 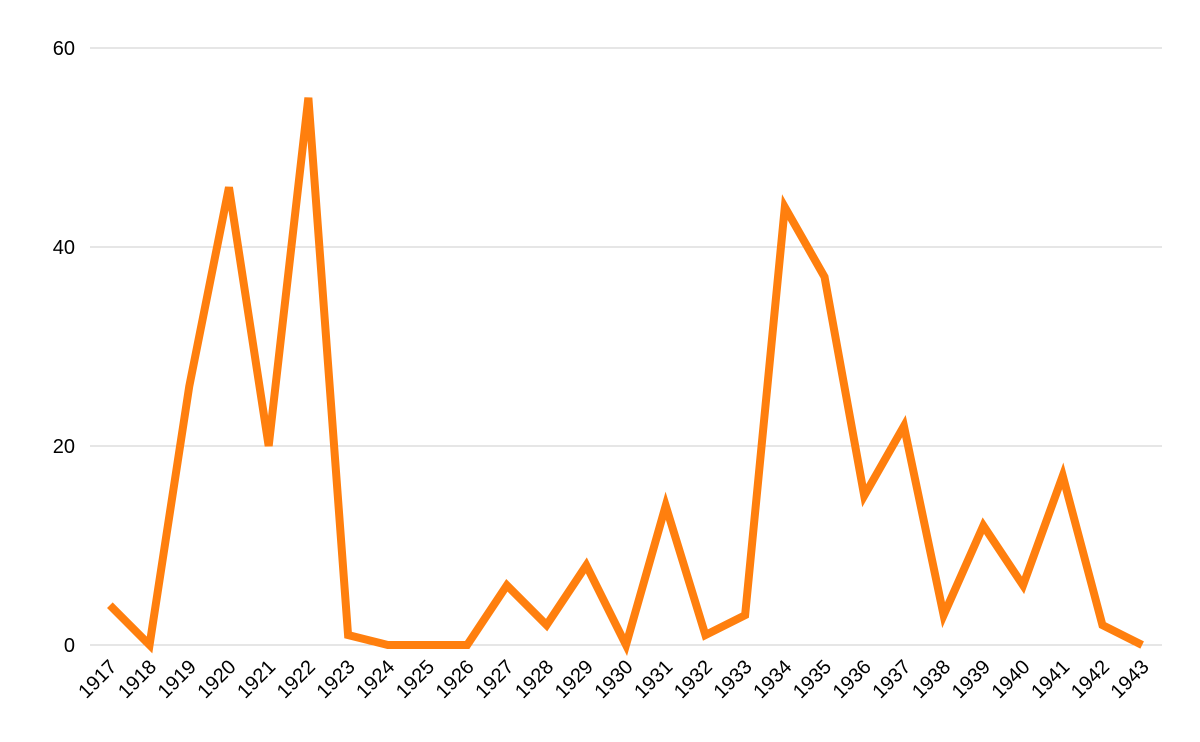 What do you see at coordinates (614, 679) in the screenshot?
I see `x-tick-label: 1930` at bounding box center [614, 679].